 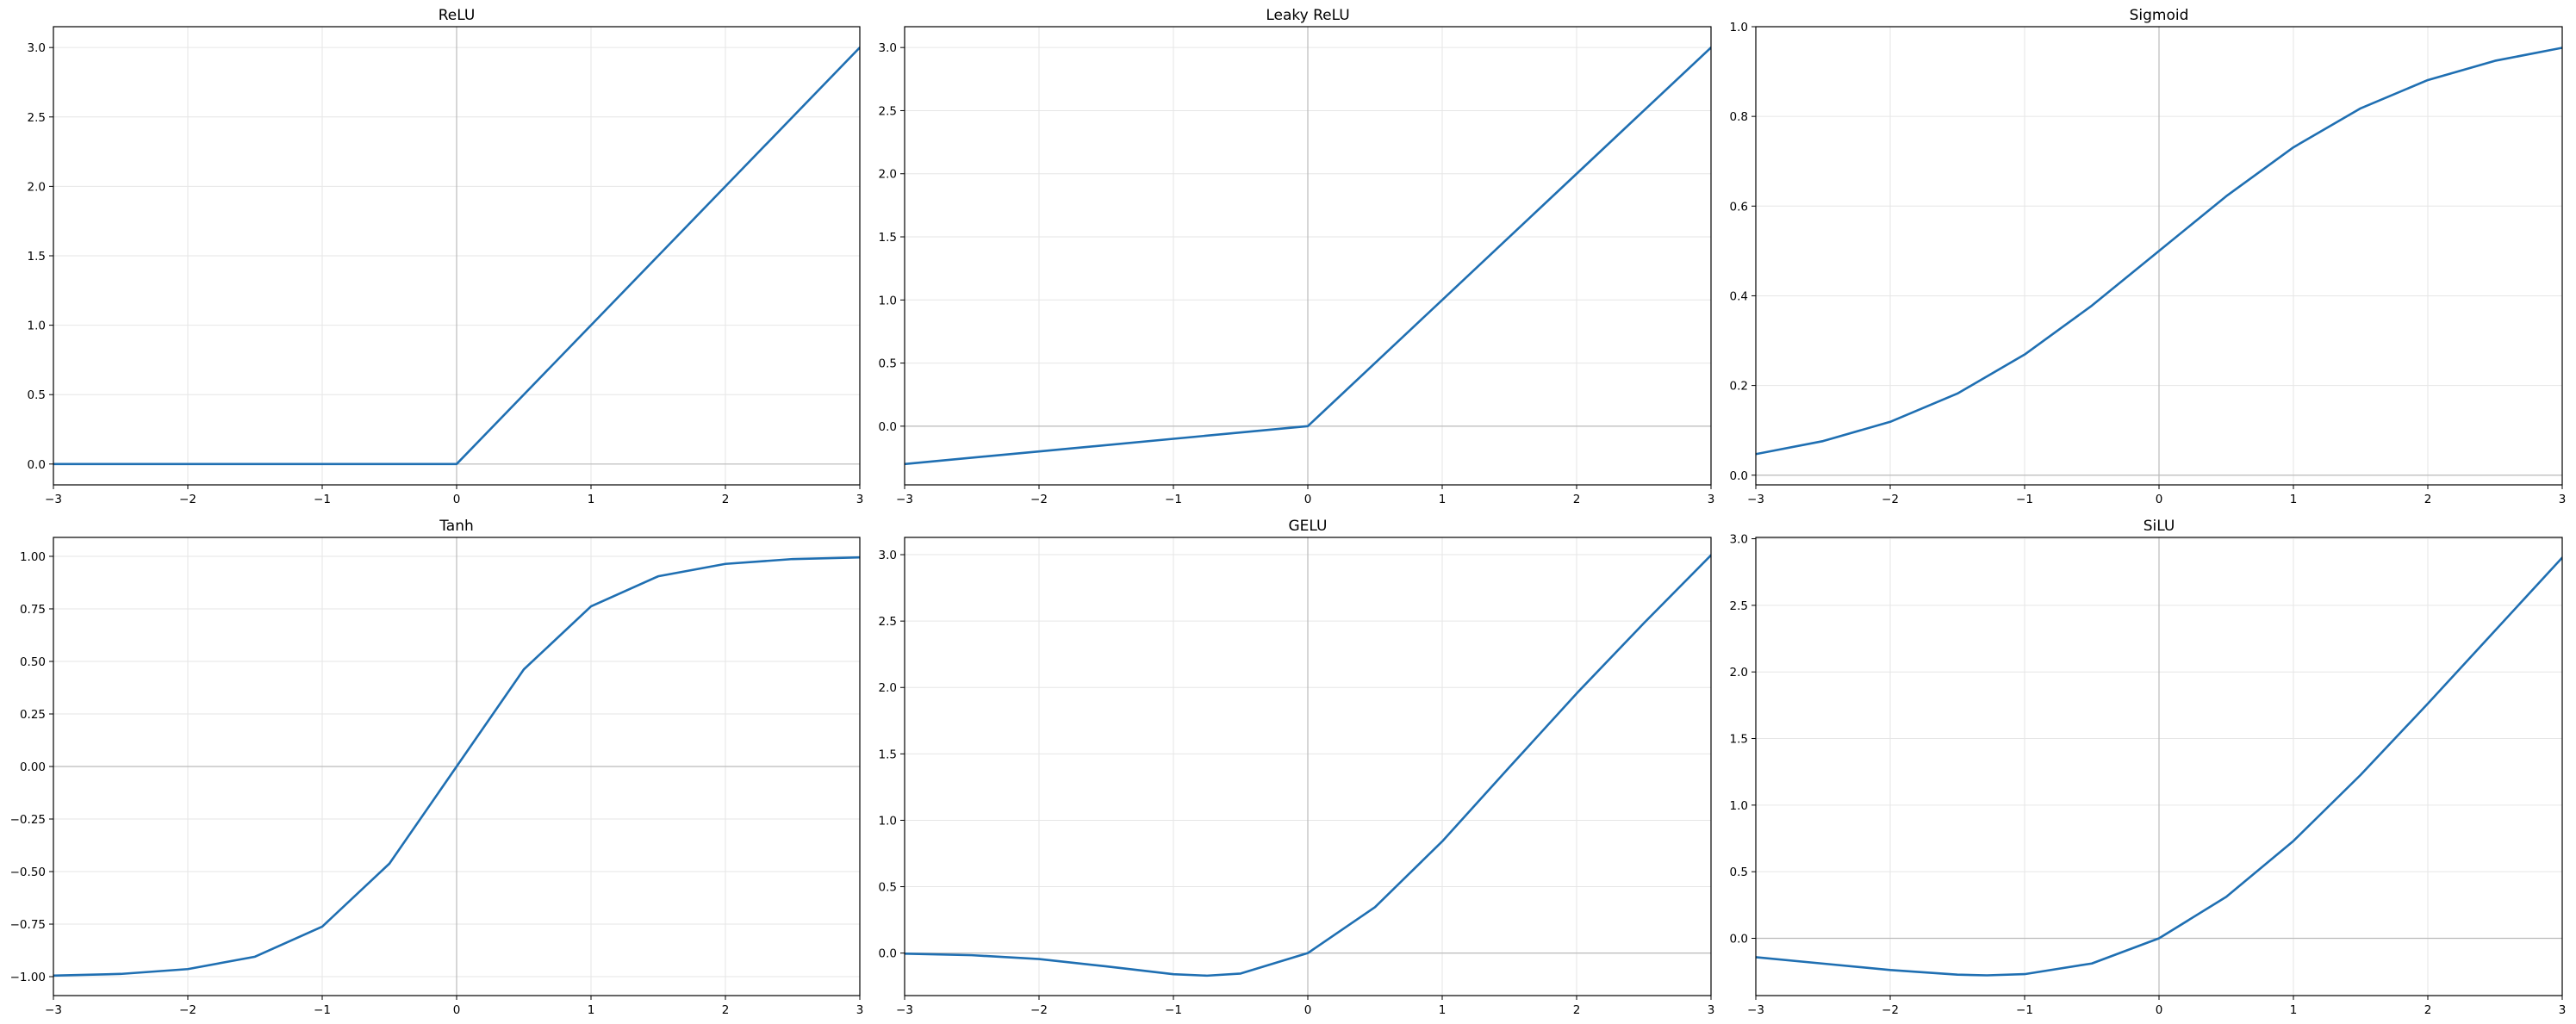 I want to click on y-tick-label: 0.6, so click(x=1739, y=207).